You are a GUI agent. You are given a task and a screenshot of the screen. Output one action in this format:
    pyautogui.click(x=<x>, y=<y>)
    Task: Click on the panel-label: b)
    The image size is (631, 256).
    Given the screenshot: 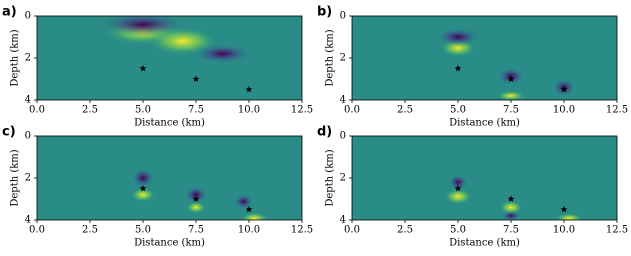 What is the action you would take?
    pyautogui.click(x=324, y=12)
    